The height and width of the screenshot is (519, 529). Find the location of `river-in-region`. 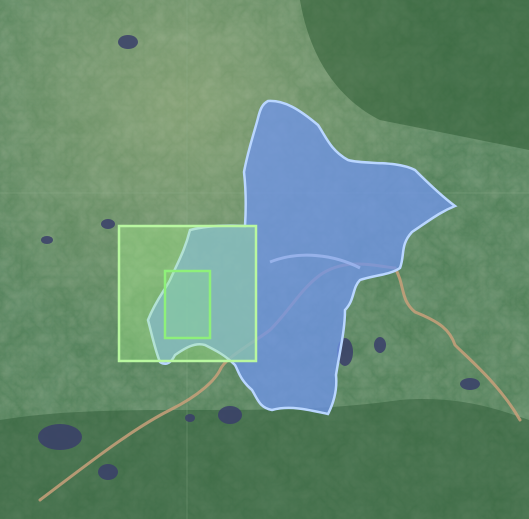

river-in-region is located at coordinates (315, 261).